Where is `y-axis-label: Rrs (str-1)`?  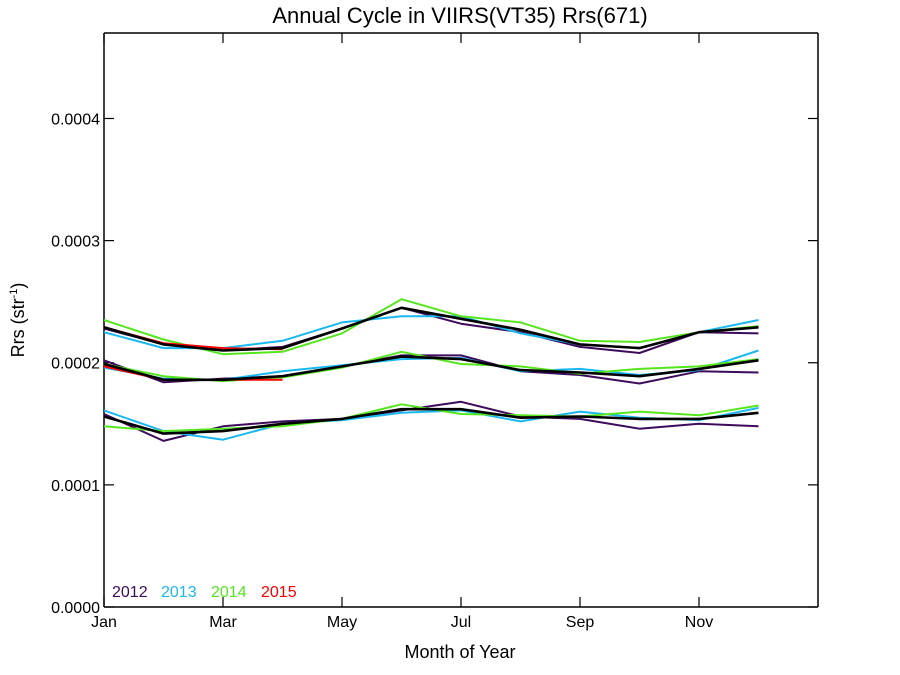
y-axis-label: Rrs (str-1) is located at coordinates (18, 320).